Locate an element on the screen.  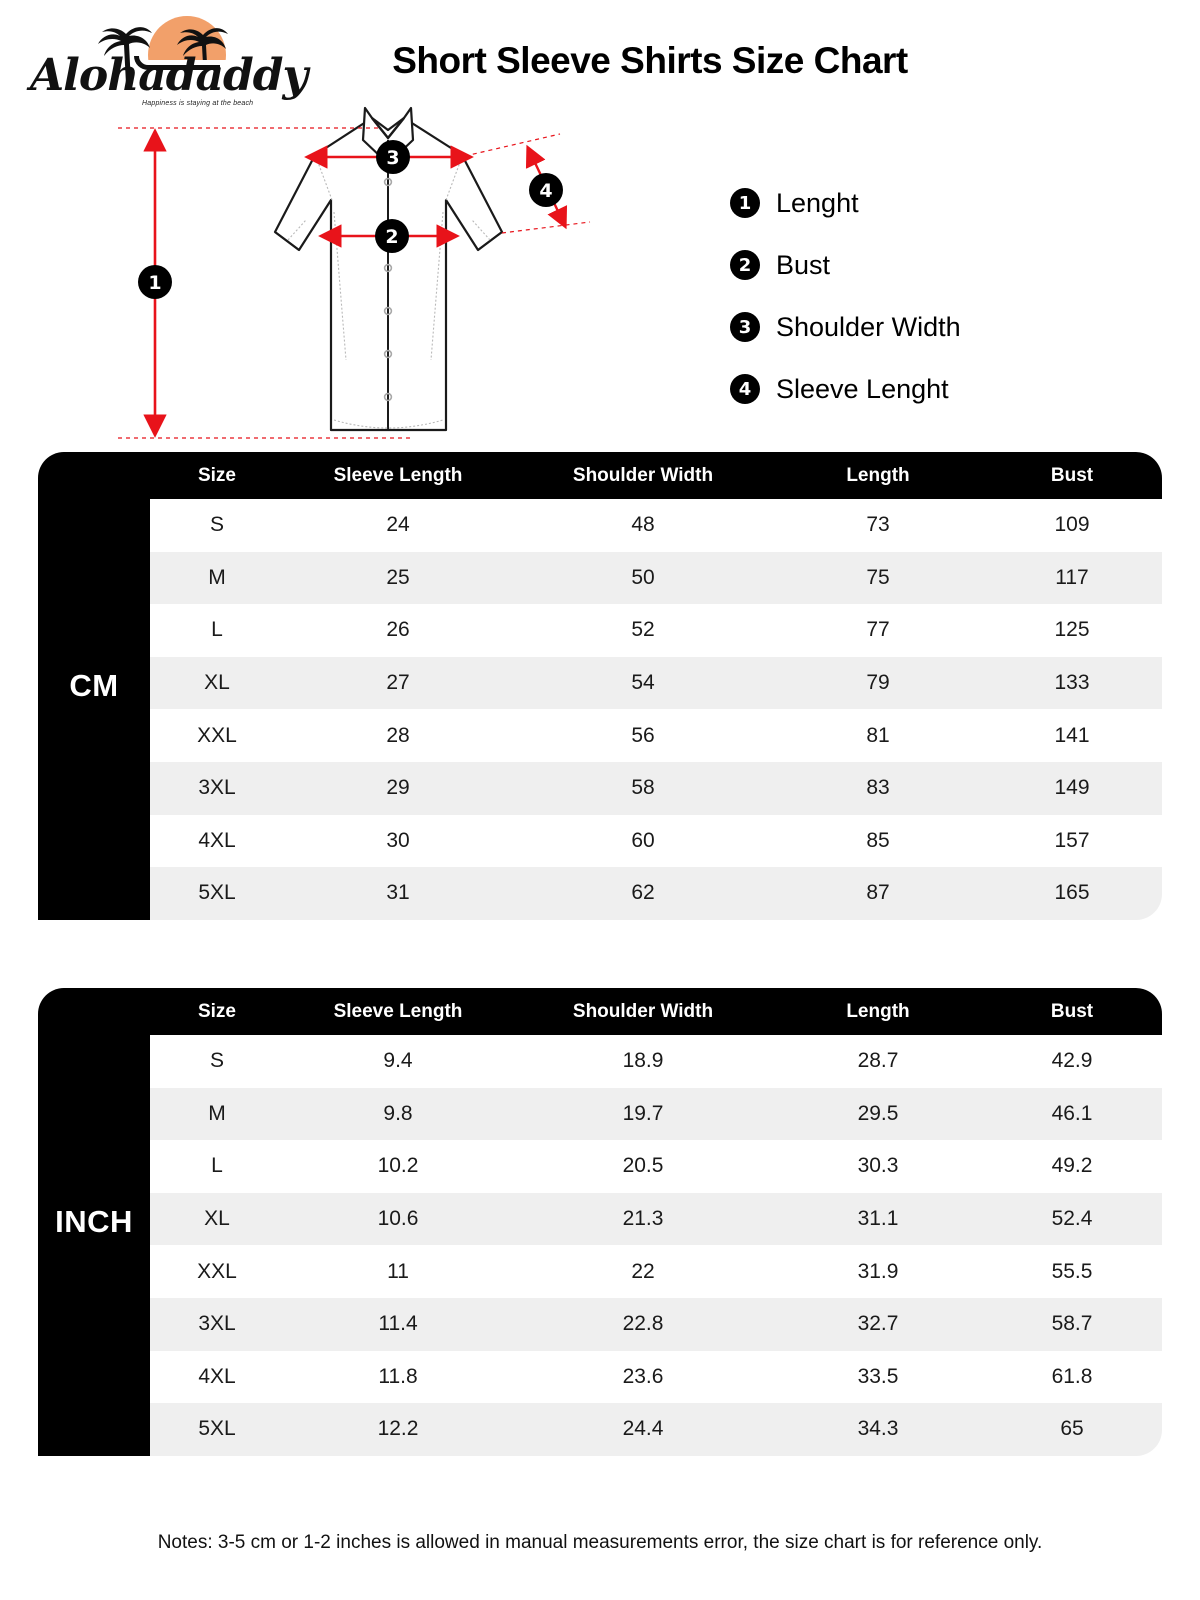
table-row: 3XL 11.4 22.8 32.7 58.7 is located at coordinates (656, 1324).